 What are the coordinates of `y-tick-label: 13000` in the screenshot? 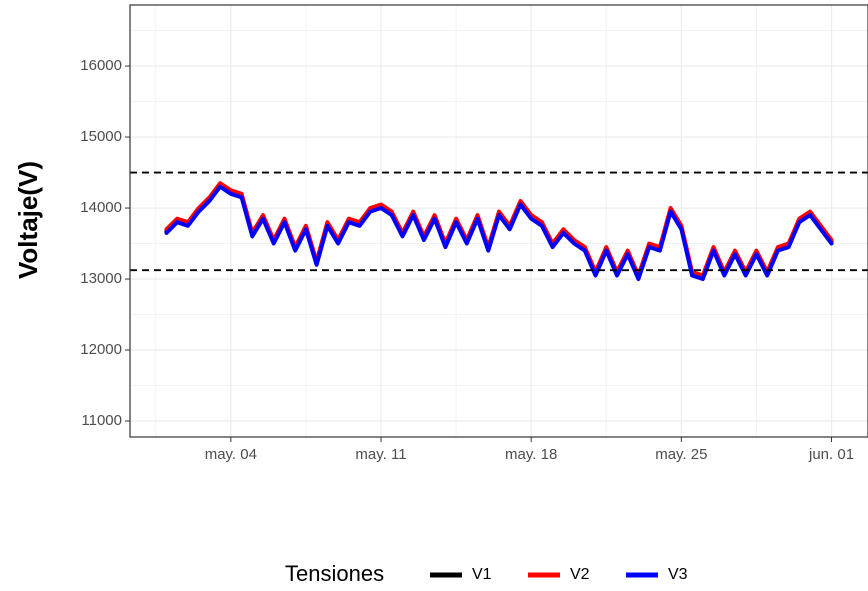 It's located at (101, 278).